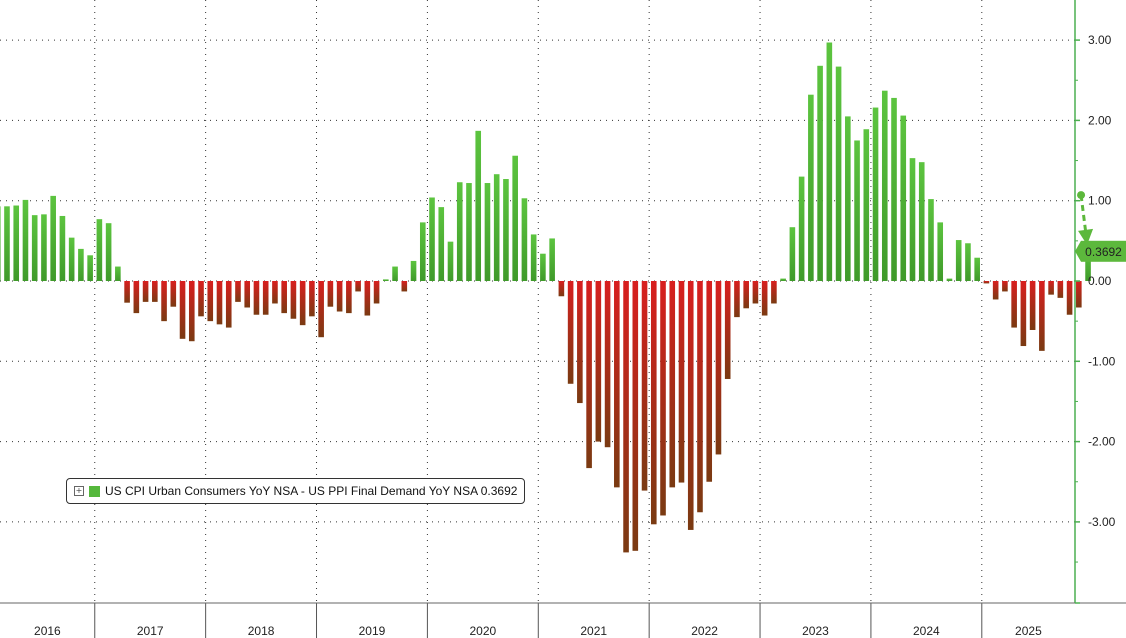 Image resolution: width=1126 pixels, height=638 pixels. I want to click on y-tick-label: 1.00, so click(1100, 201).